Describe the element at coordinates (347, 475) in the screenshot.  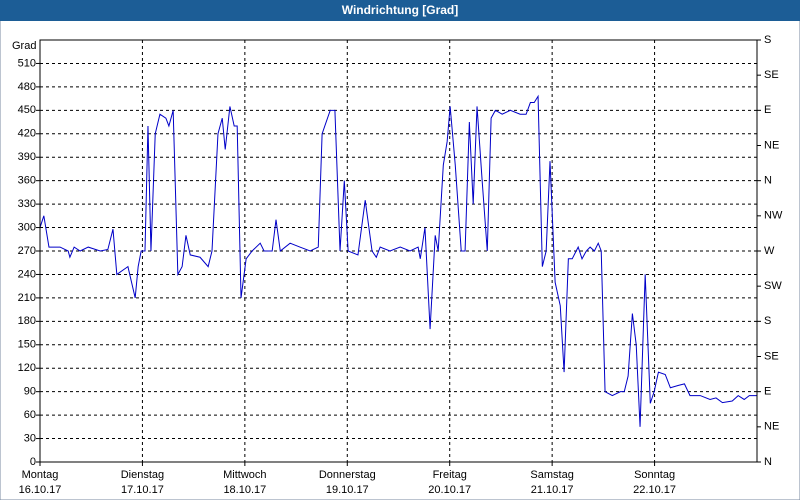
I see `x-tick-label: Donnerstag` at that location.